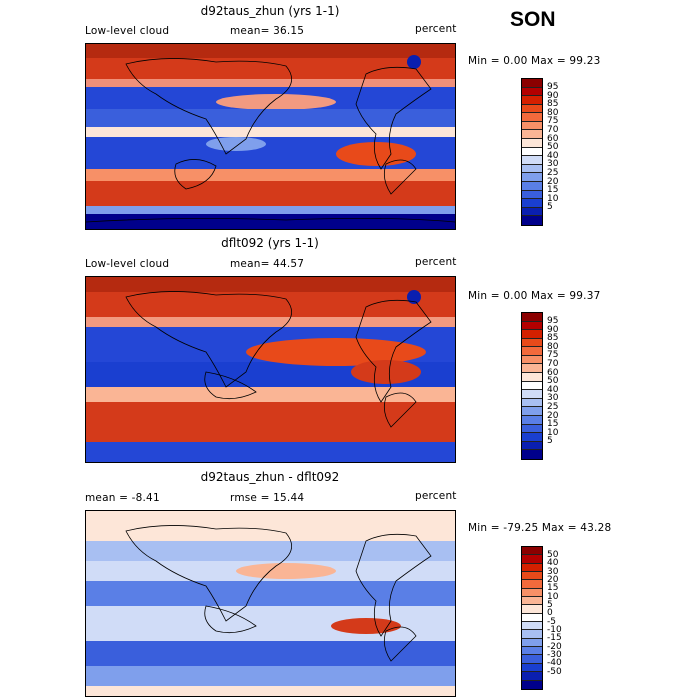 The image size is (700, 700). Describe the element at coordinates (270, 136) in the screenshot. I see `panel1-map-field` at that location.